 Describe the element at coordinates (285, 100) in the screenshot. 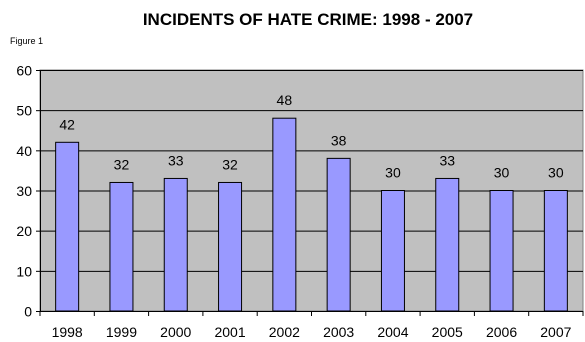

I see `data-label-2002: 48` at that location.